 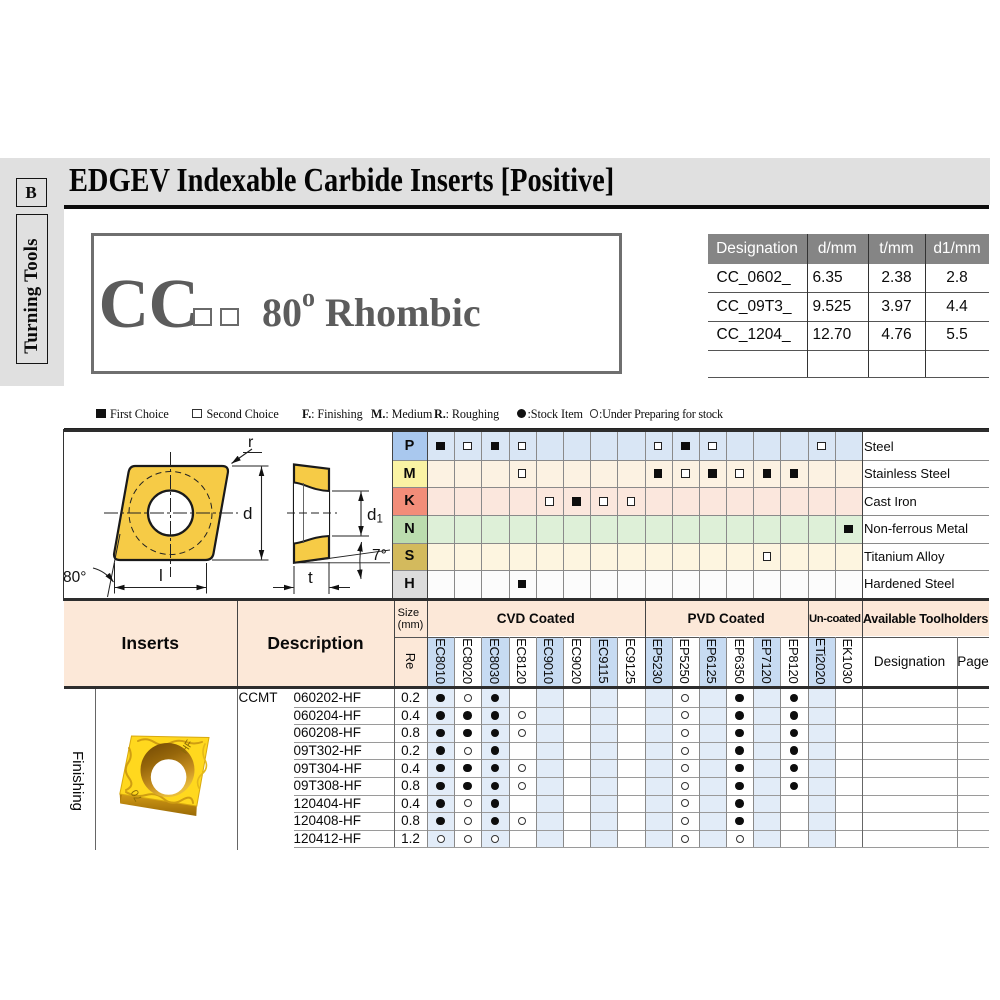 What do you see at coordinates (137, 795) in the screenshot?
I see `svg-text: 70` at bounding box center [137, 795].